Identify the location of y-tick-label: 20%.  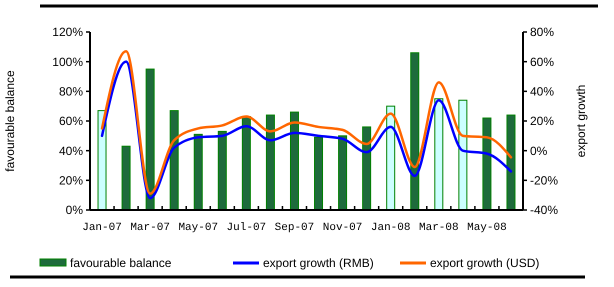
(71, 181).